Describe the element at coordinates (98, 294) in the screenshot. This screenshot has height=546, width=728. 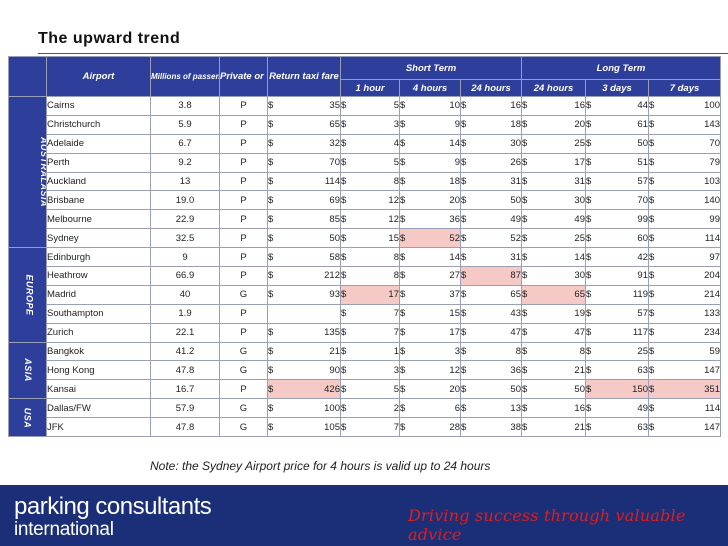
I see `airport-name: Madrid` at that location.